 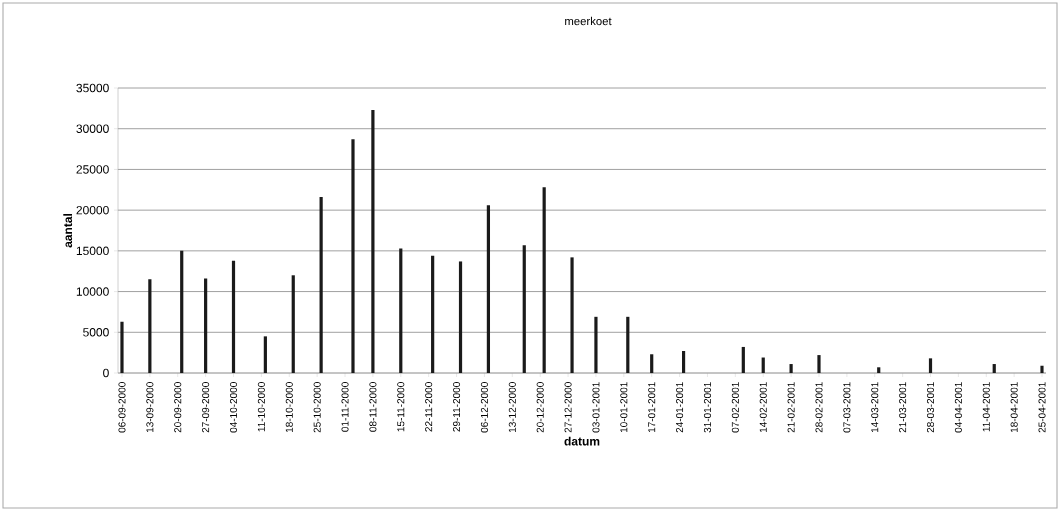 I want to click on y-tick-label: 15000, so click(x=92, y=251).